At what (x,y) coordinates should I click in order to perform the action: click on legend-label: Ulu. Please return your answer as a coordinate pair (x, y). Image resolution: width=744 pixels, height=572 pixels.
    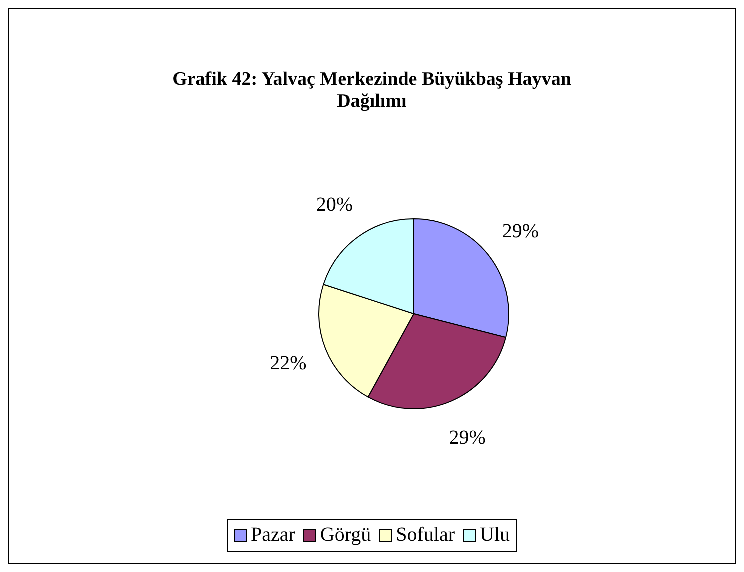
    Looking at the image, I should click on (494, 535).